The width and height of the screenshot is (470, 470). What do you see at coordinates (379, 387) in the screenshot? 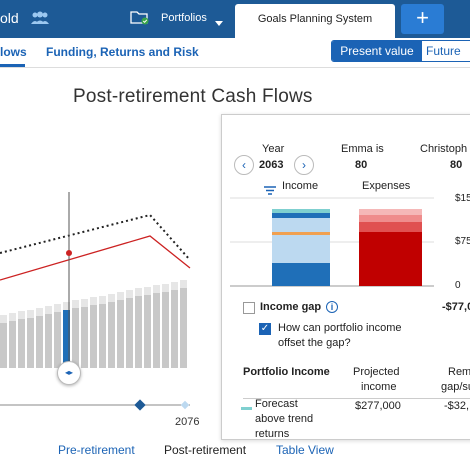
I see `col-projected-line2: income` at bounding box center [379, 387].